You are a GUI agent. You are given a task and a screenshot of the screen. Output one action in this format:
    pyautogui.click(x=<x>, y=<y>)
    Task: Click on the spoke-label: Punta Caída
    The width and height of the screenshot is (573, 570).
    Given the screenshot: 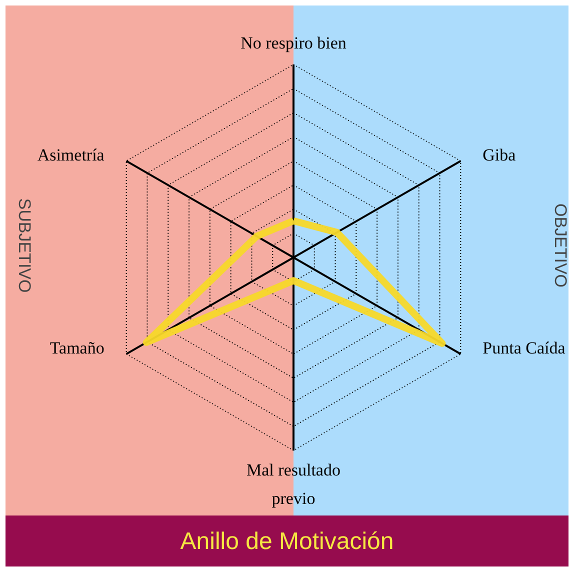 What is the action you would take?
    pyautogui.click(x=524, y=348)
    